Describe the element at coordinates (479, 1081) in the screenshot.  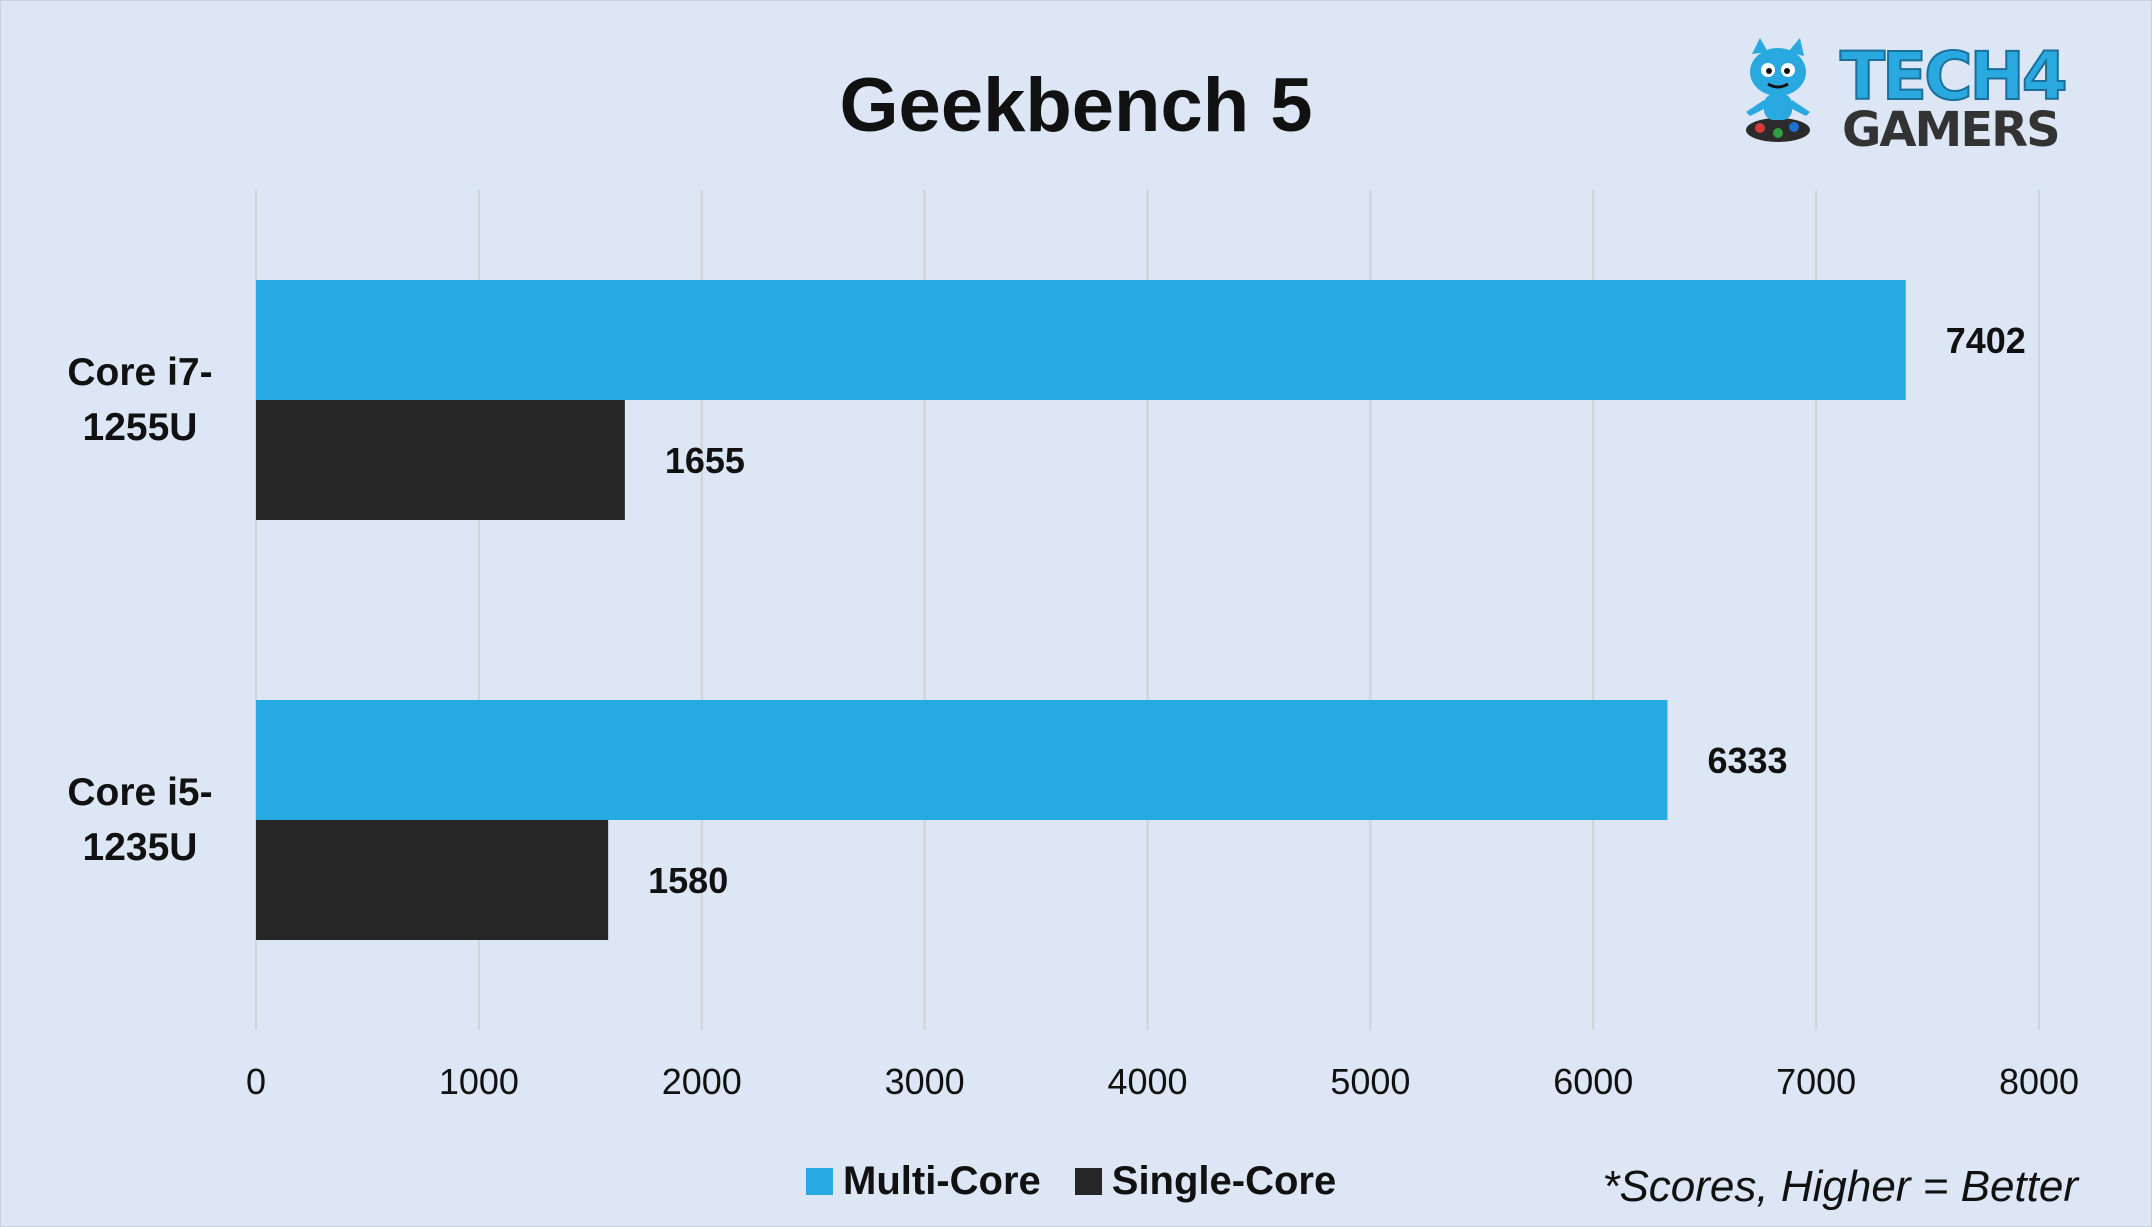
I see `x-tick-label: 1000` at that location.